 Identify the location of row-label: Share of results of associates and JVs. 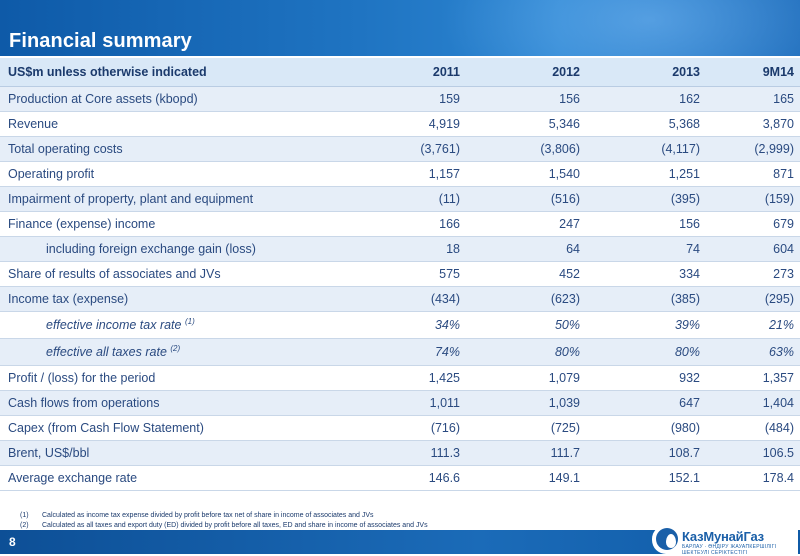
(170, 274).